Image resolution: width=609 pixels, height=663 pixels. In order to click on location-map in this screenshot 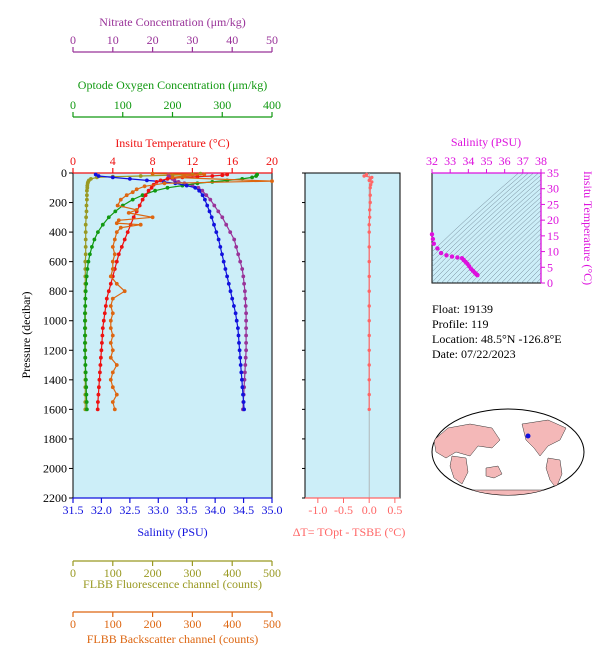, I will do `click(508, 452)`.